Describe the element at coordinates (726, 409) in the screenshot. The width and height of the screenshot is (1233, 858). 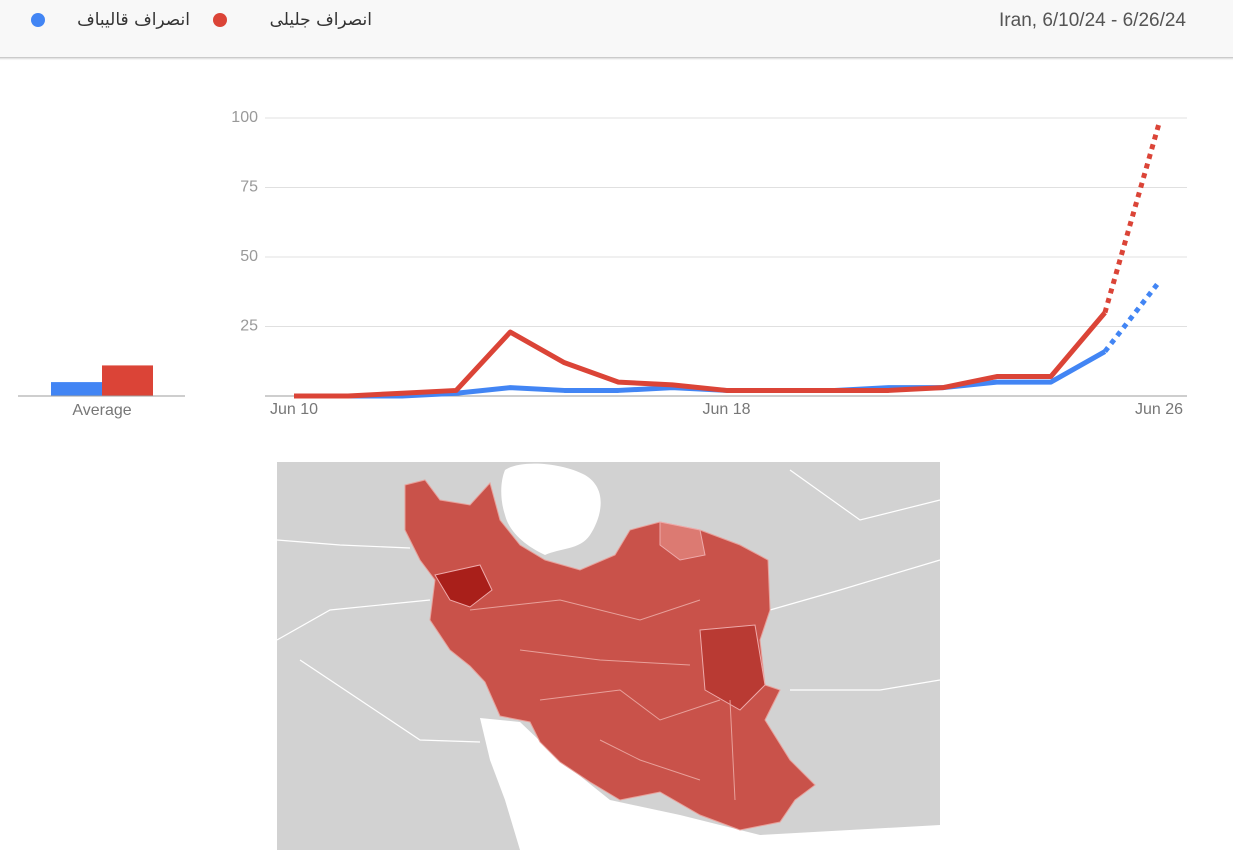
I see `x-tick-label: Jun 18` at that location.